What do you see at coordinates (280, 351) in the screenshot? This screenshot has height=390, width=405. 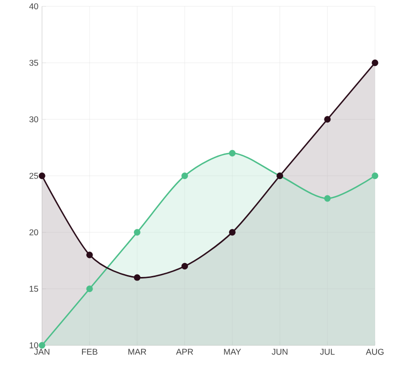 I see `x-tick-label: JUN` at bounding box center [280, 351].